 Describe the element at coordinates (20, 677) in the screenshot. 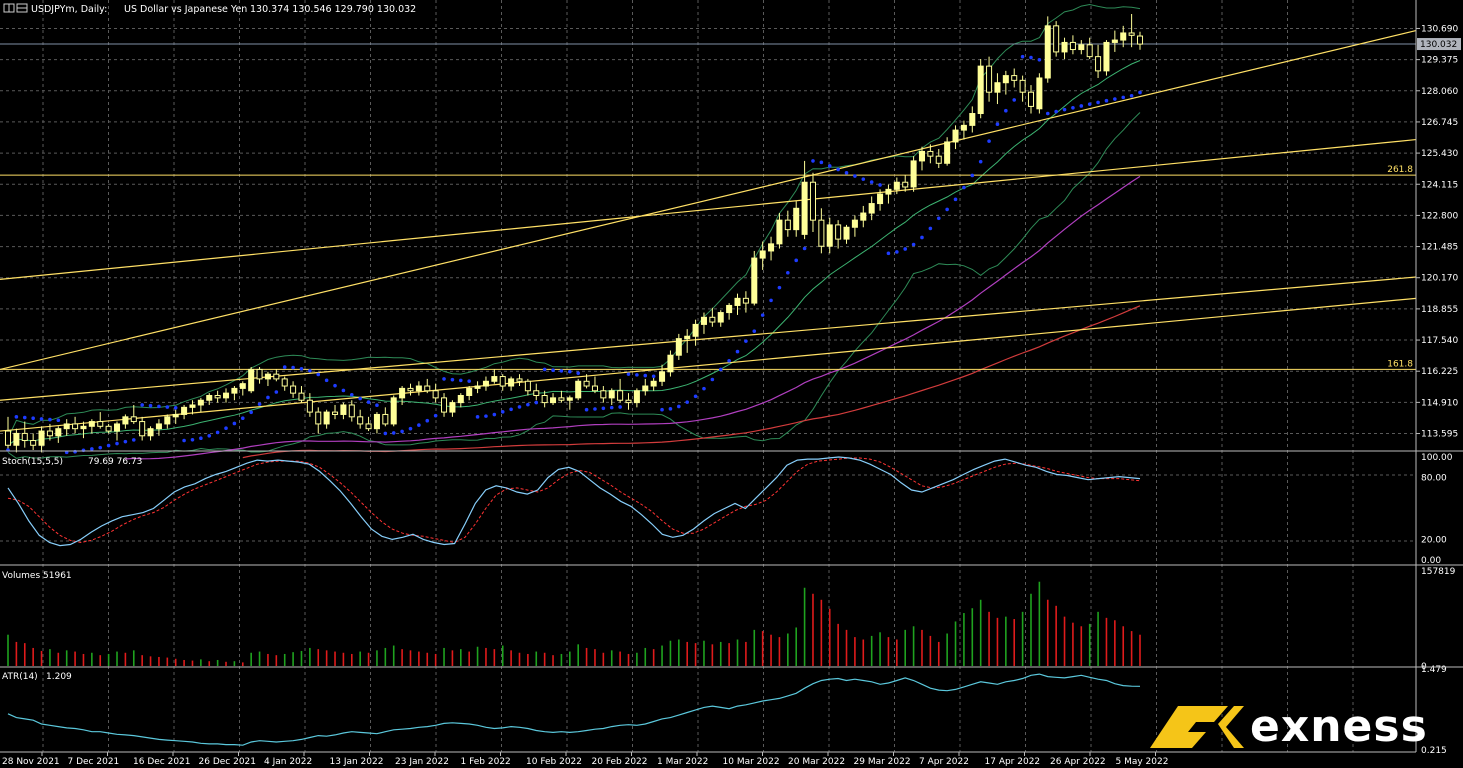

I see `atr-title: ATR(14)` at that location.